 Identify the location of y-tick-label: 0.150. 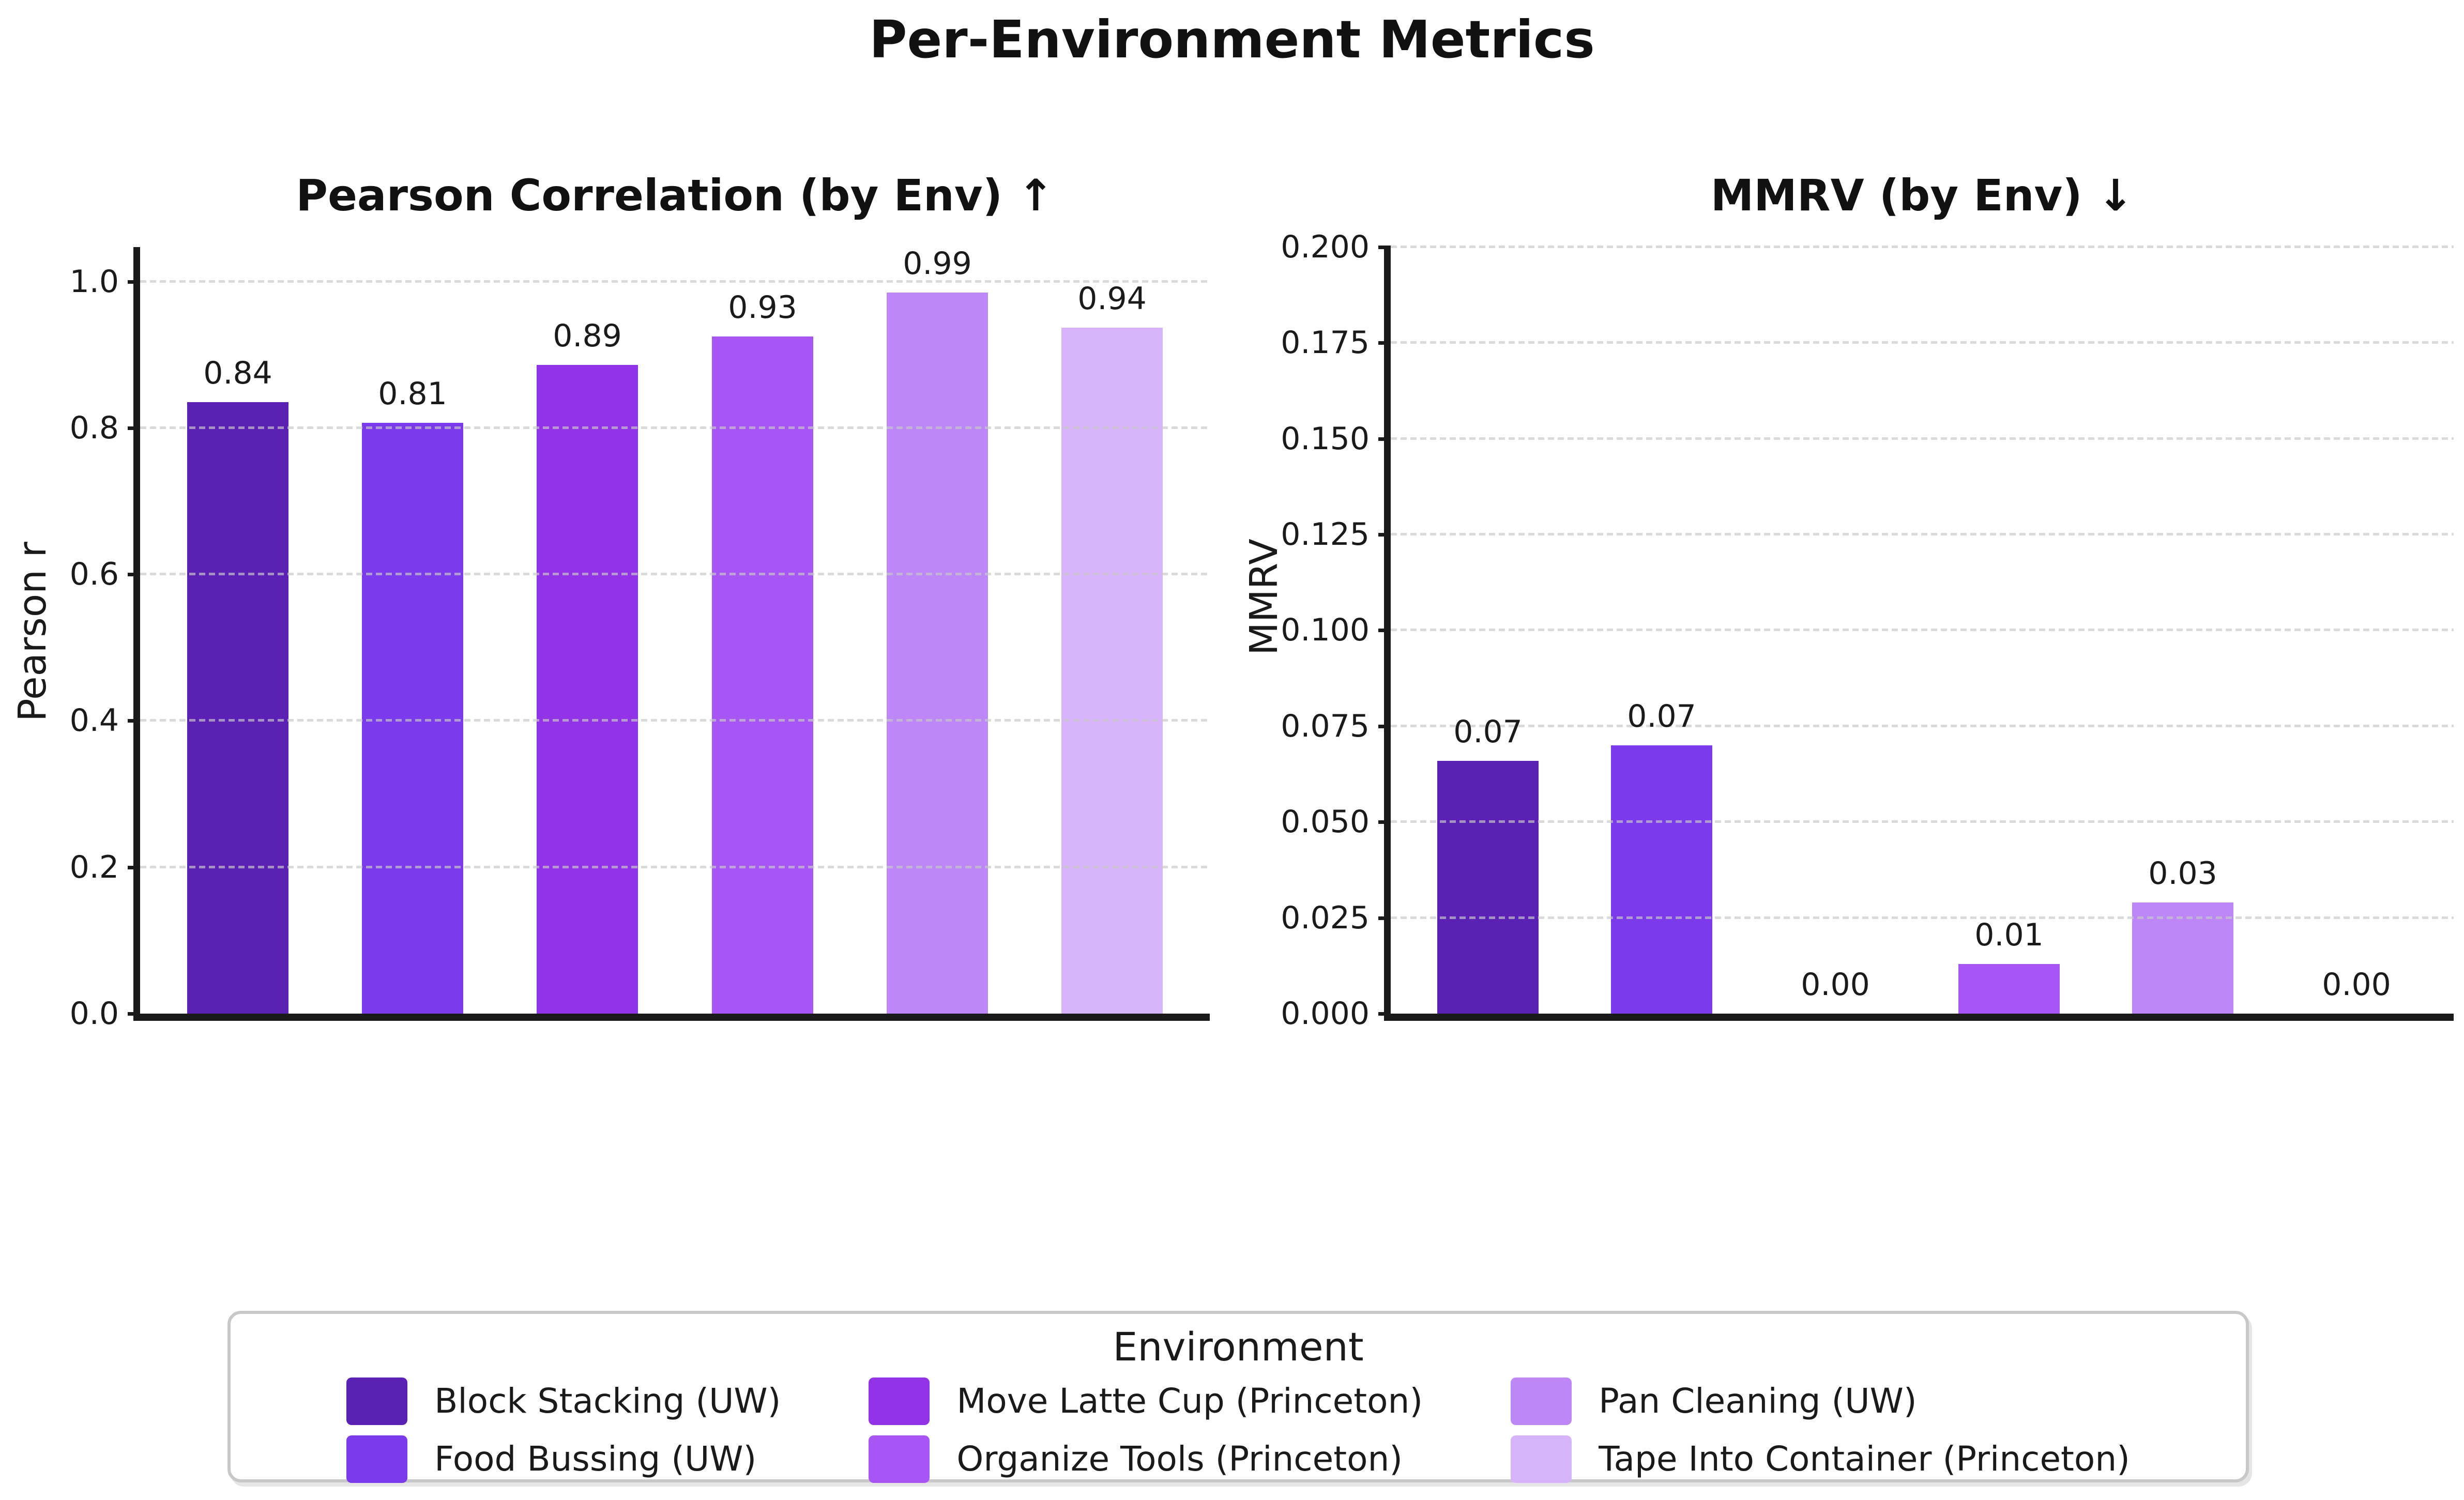
(1325, 439).